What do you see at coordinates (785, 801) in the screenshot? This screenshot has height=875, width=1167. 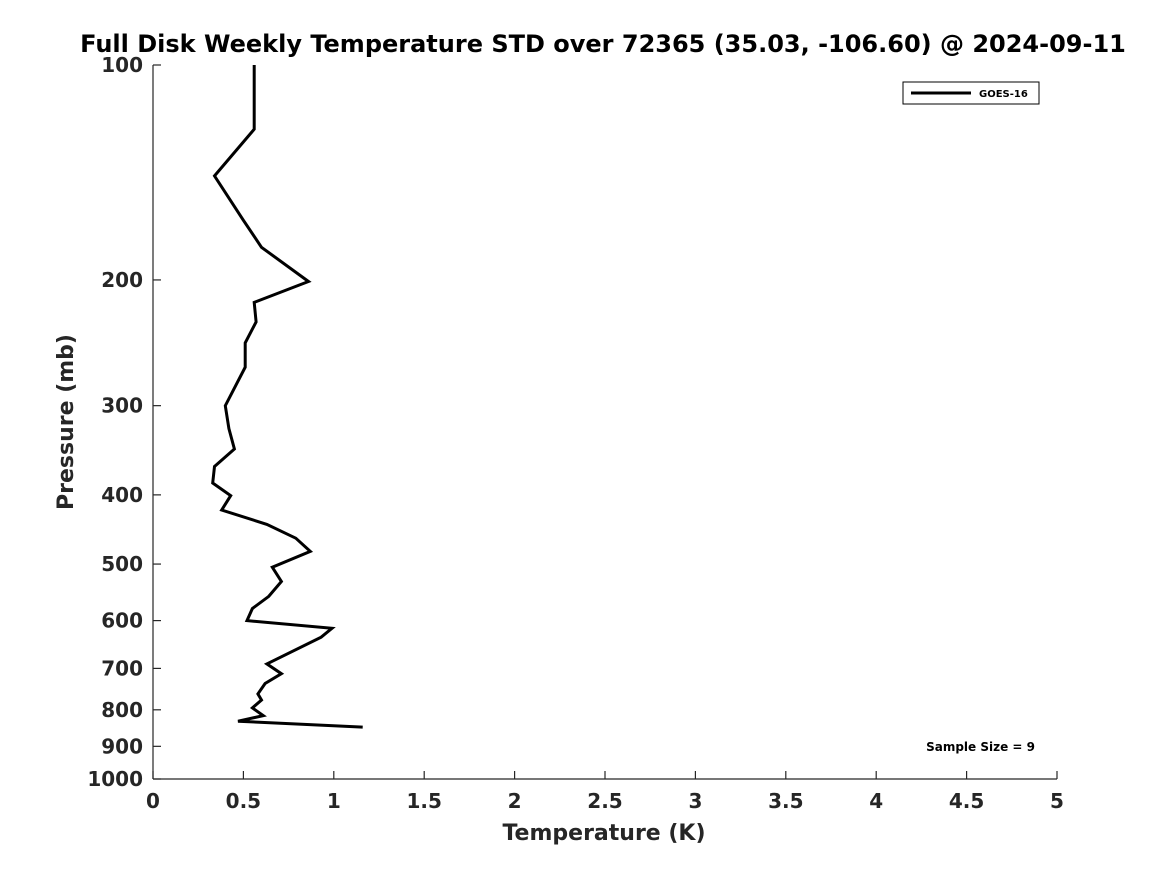 I see `x-tick-label: 3.5` at bounding box center [785, 801].